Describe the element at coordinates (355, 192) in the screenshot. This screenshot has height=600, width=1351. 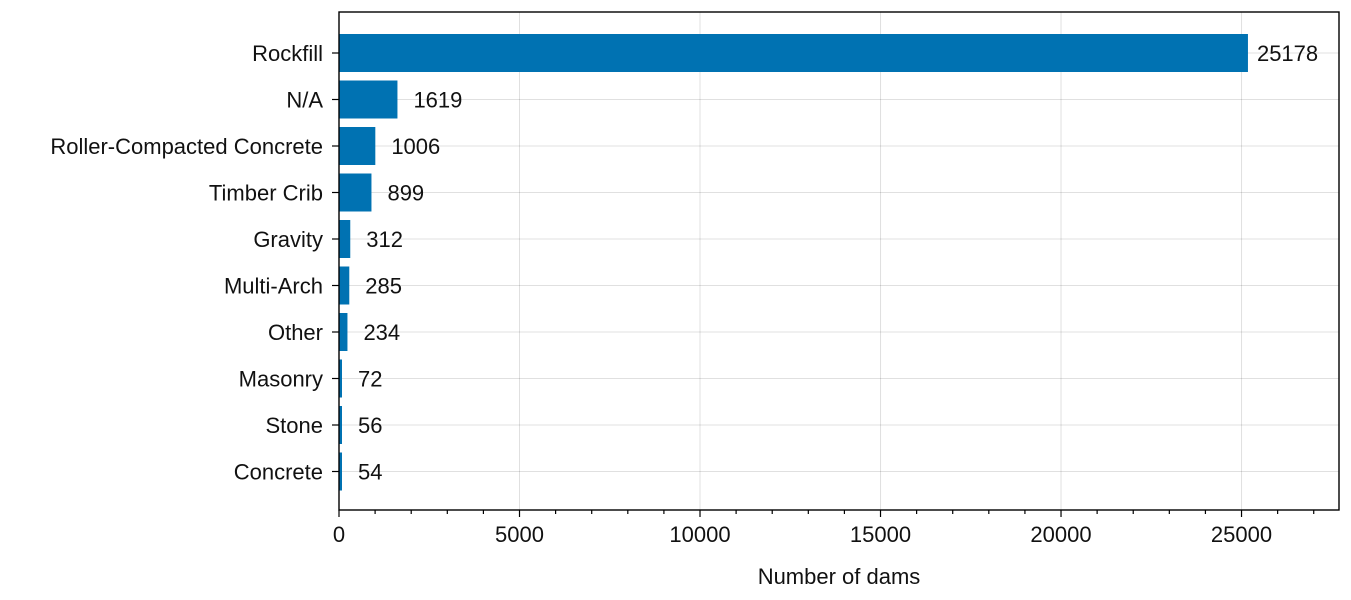
I see `bar-timber-crib` at that location.